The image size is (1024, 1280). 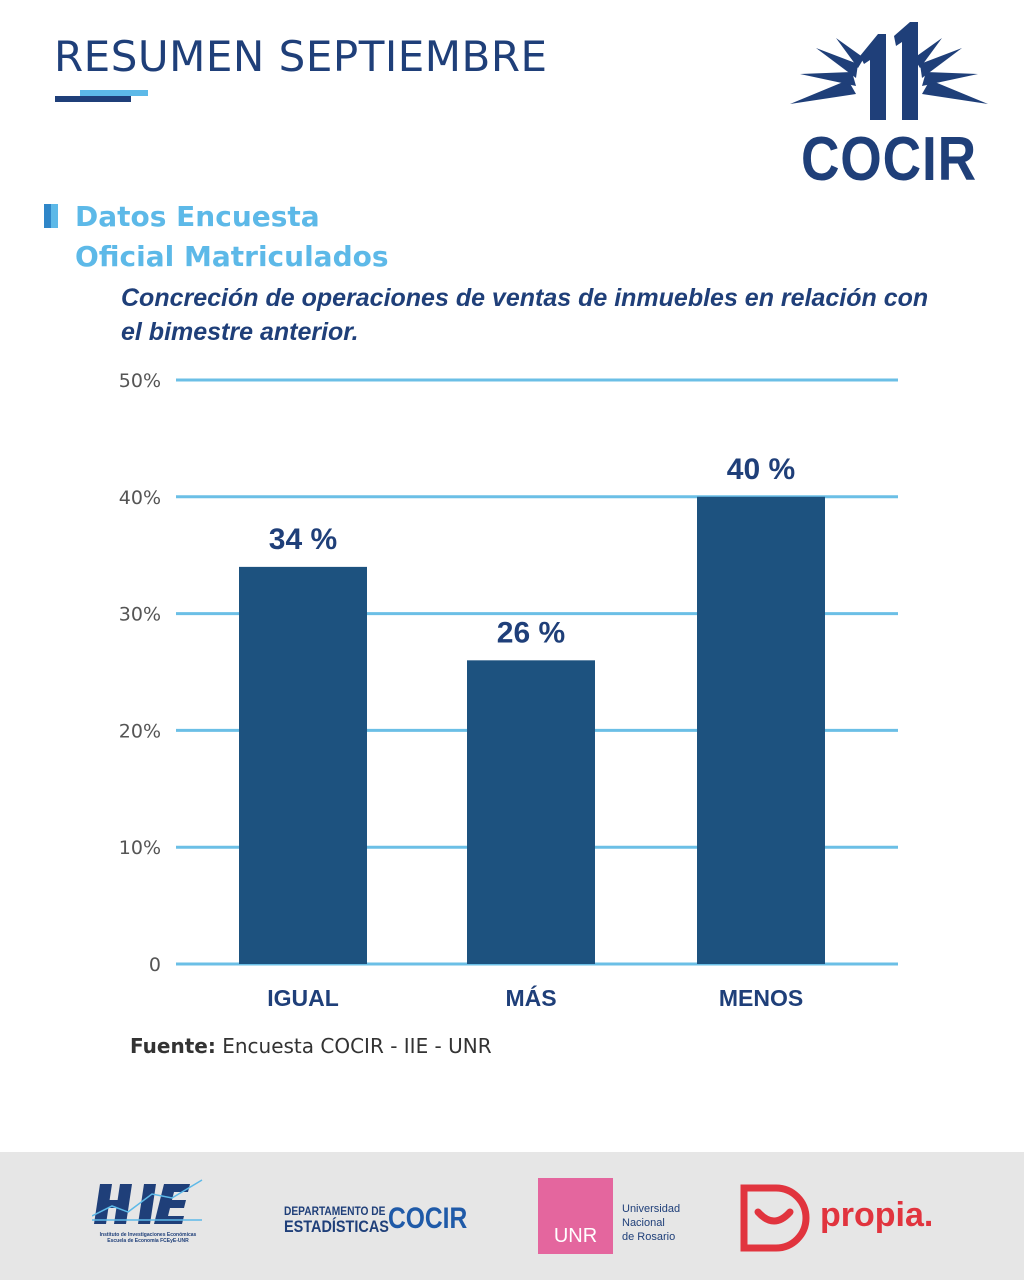 What do you see at coordinates (575, 1236) in the screenshot?
I see `unr-box-text: UNR` at bounding box center [575, 1236].